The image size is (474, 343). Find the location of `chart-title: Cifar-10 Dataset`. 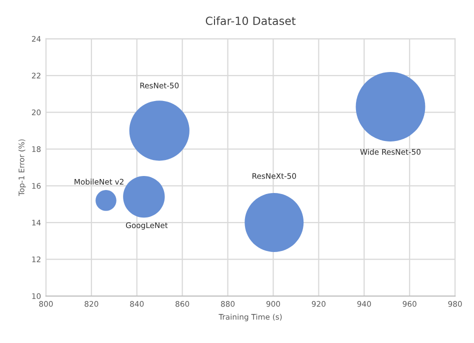

chart-title: Cifar-10 Dataset is located at coordinates (251, 21).